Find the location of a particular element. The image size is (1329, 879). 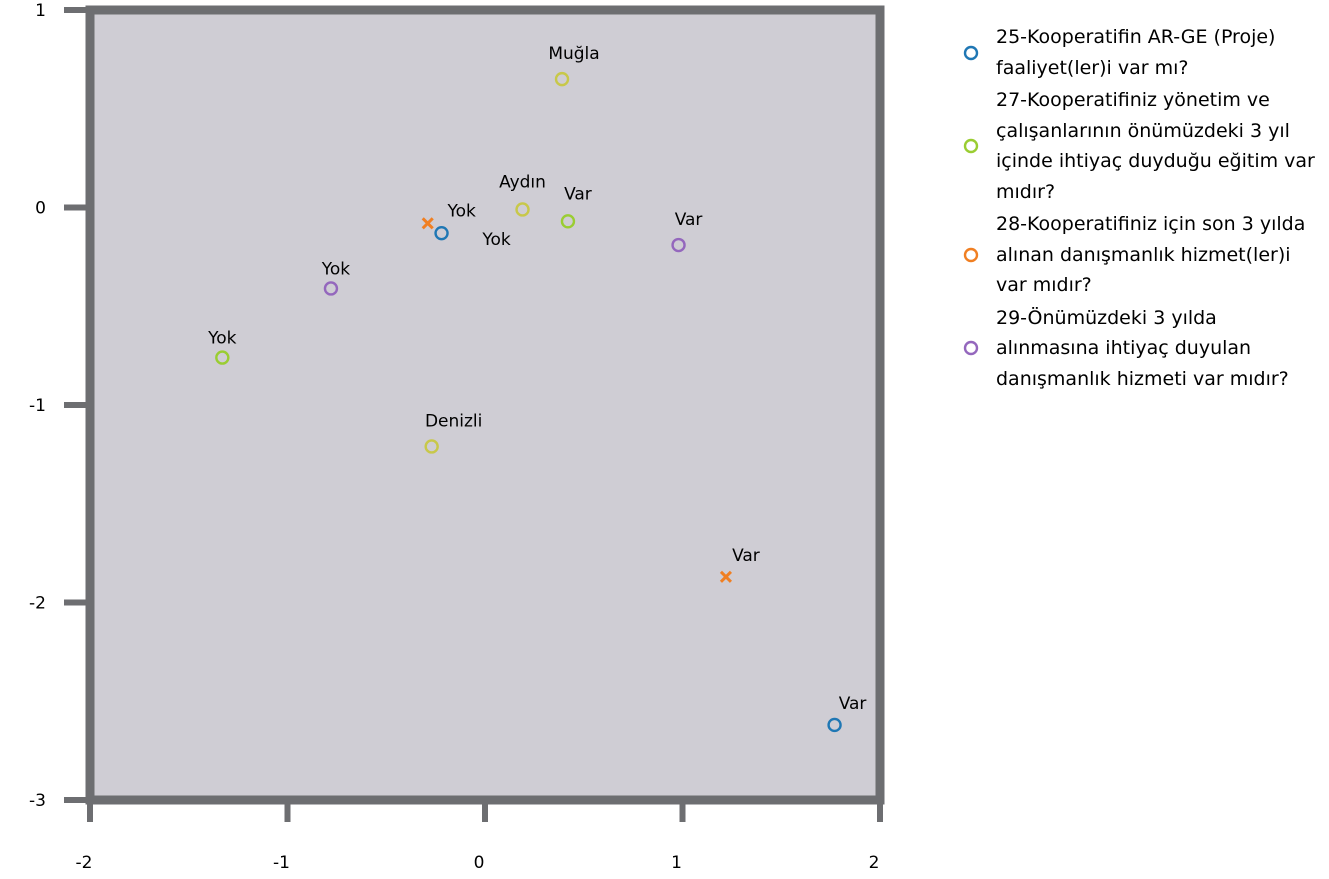

point-s1-p1 is located at coordinates (568, 221).